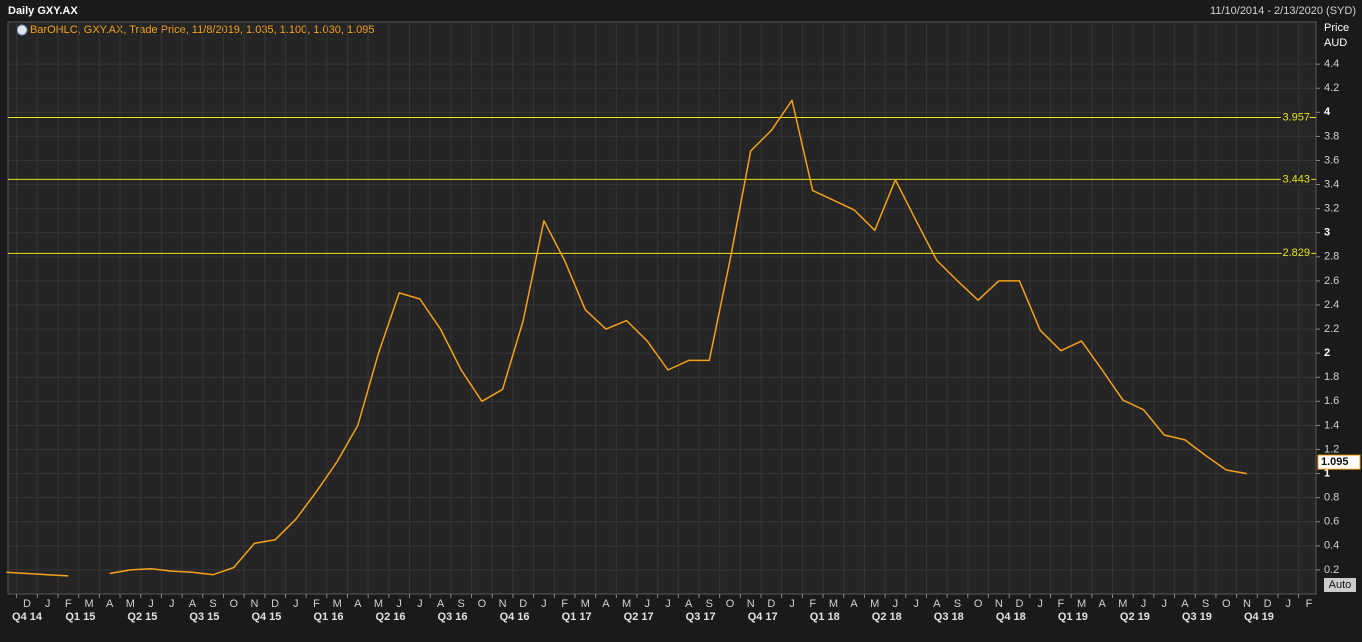 Image resolution: width=1362 pixels, height=642 pixels. I want to click on y-axis-unit: AUD, so click(1335, 43).